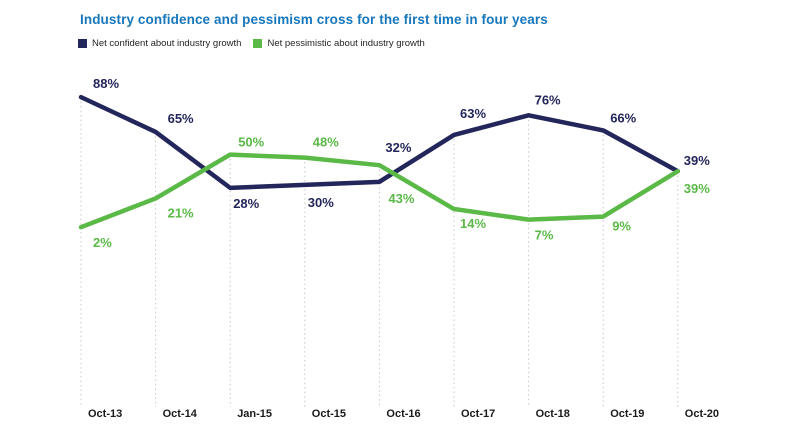  Describe the element at coordinates (181, 212) in the screenshot. I see `data-label: 21%` at that location.